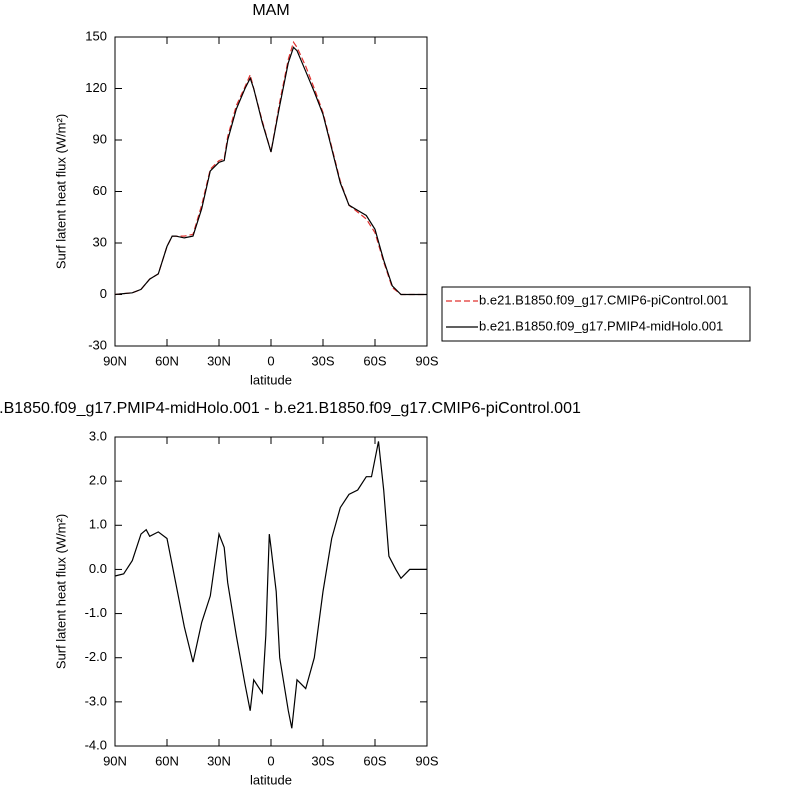 This screenshot has height=800, width=800. What do you see at coordinates (96, 612) in the screenshot?
I see `y-tick-label: -1.0` at bounding box center [96, 612].